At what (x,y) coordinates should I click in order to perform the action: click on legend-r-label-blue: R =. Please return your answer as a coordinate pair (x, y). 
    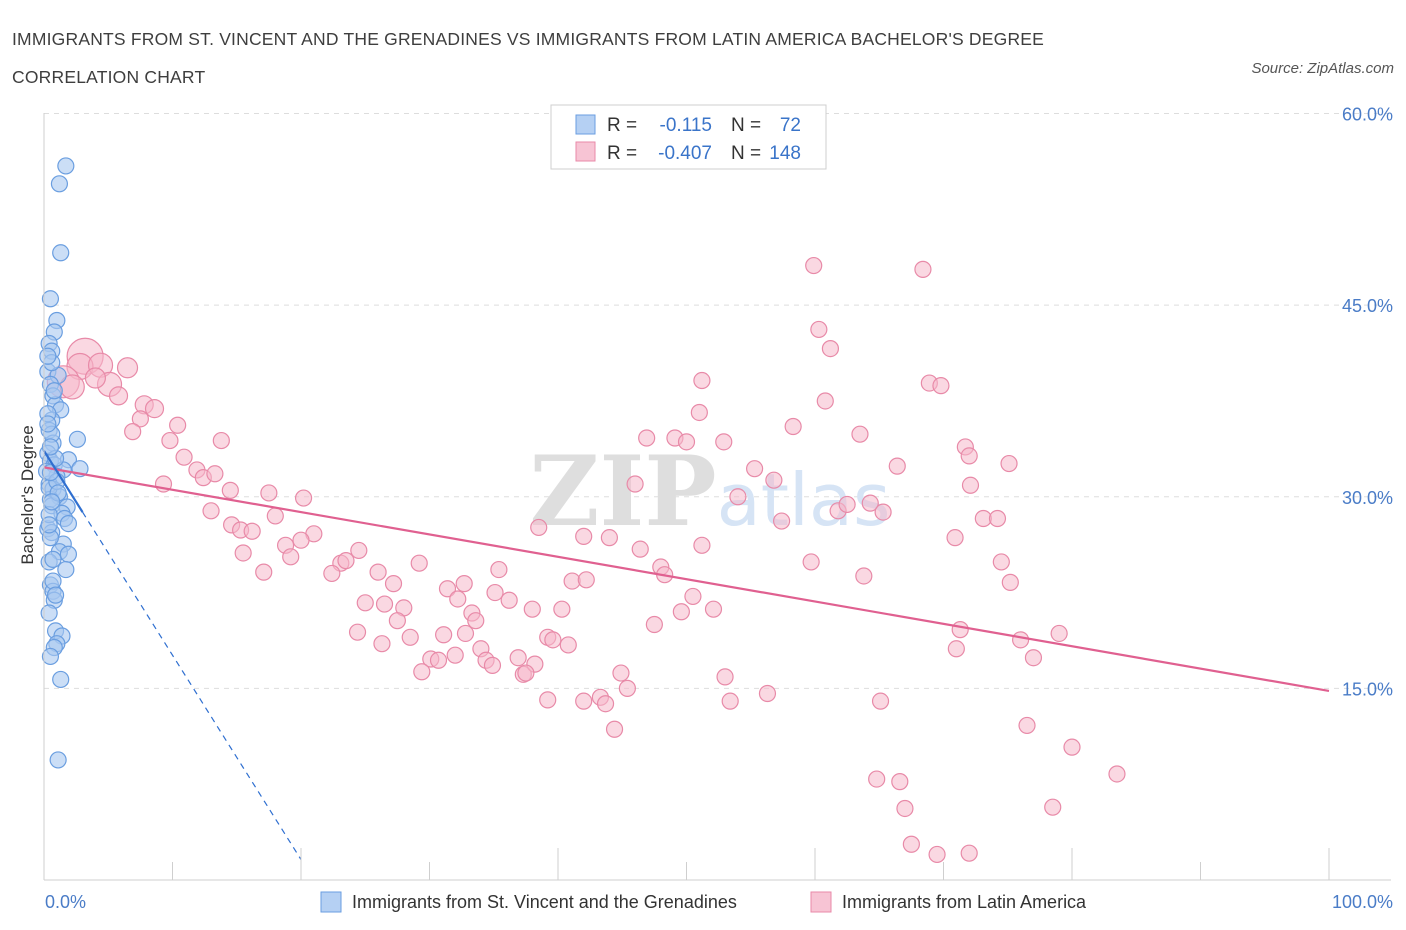
    Looking at the image, I should click on (622, 125).